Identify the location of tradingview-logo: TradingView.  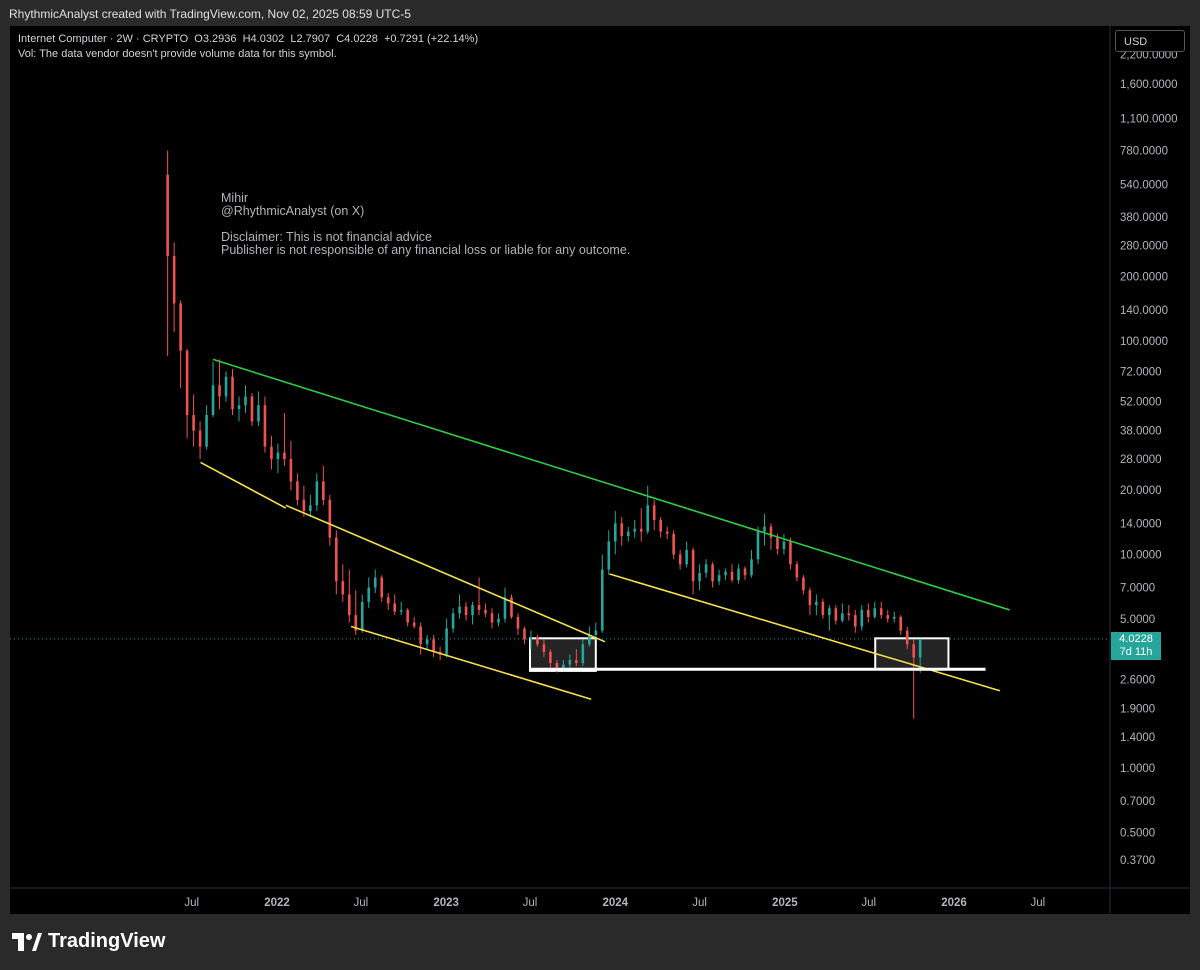
(88, 941).